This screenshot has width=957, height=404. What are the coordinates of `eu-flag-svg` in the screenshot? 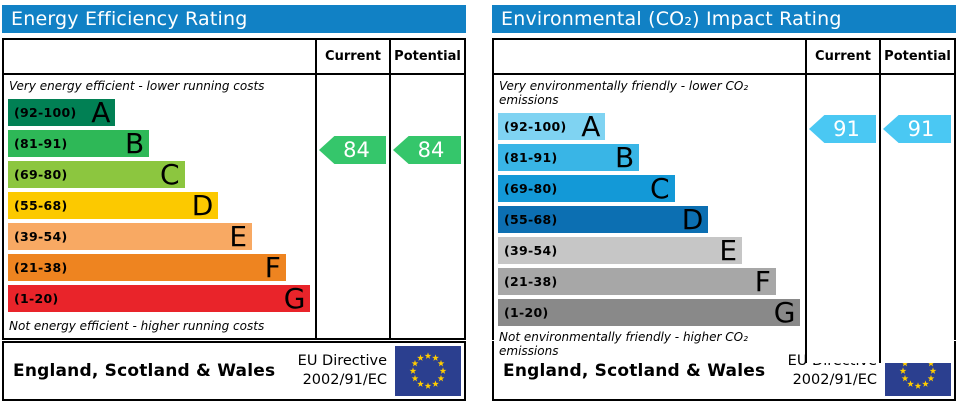 It's located at (428, 371).